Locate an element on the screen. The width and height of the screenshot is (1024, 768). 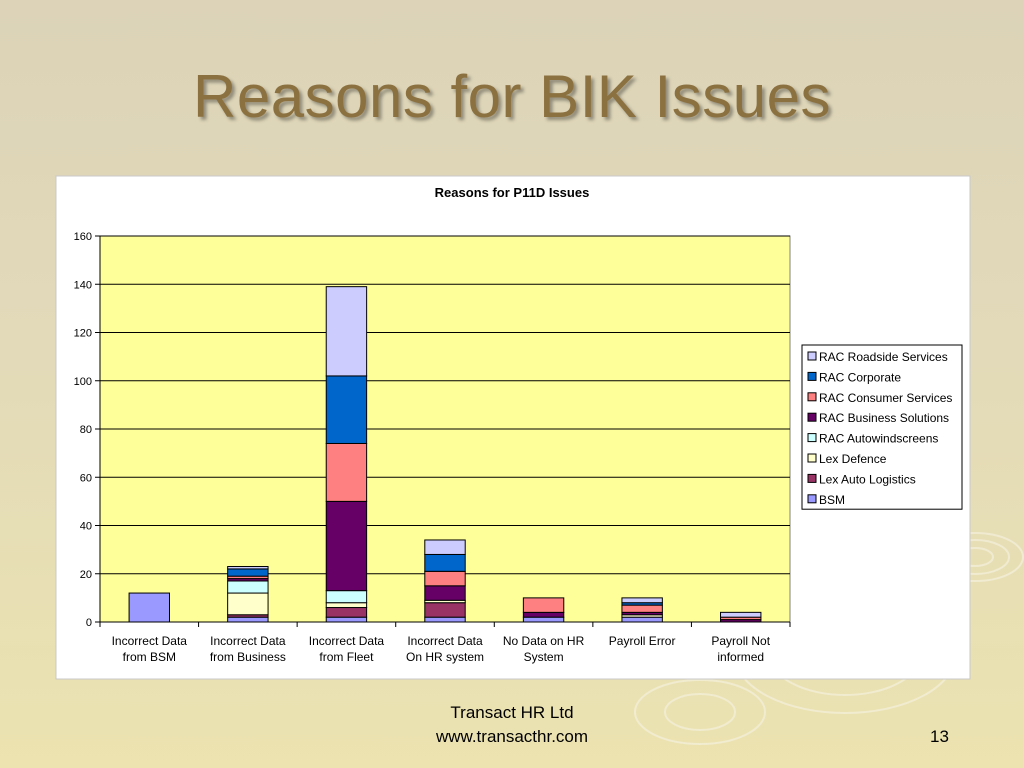
y-tick-label: 60 is located at coordinates (86, 478).